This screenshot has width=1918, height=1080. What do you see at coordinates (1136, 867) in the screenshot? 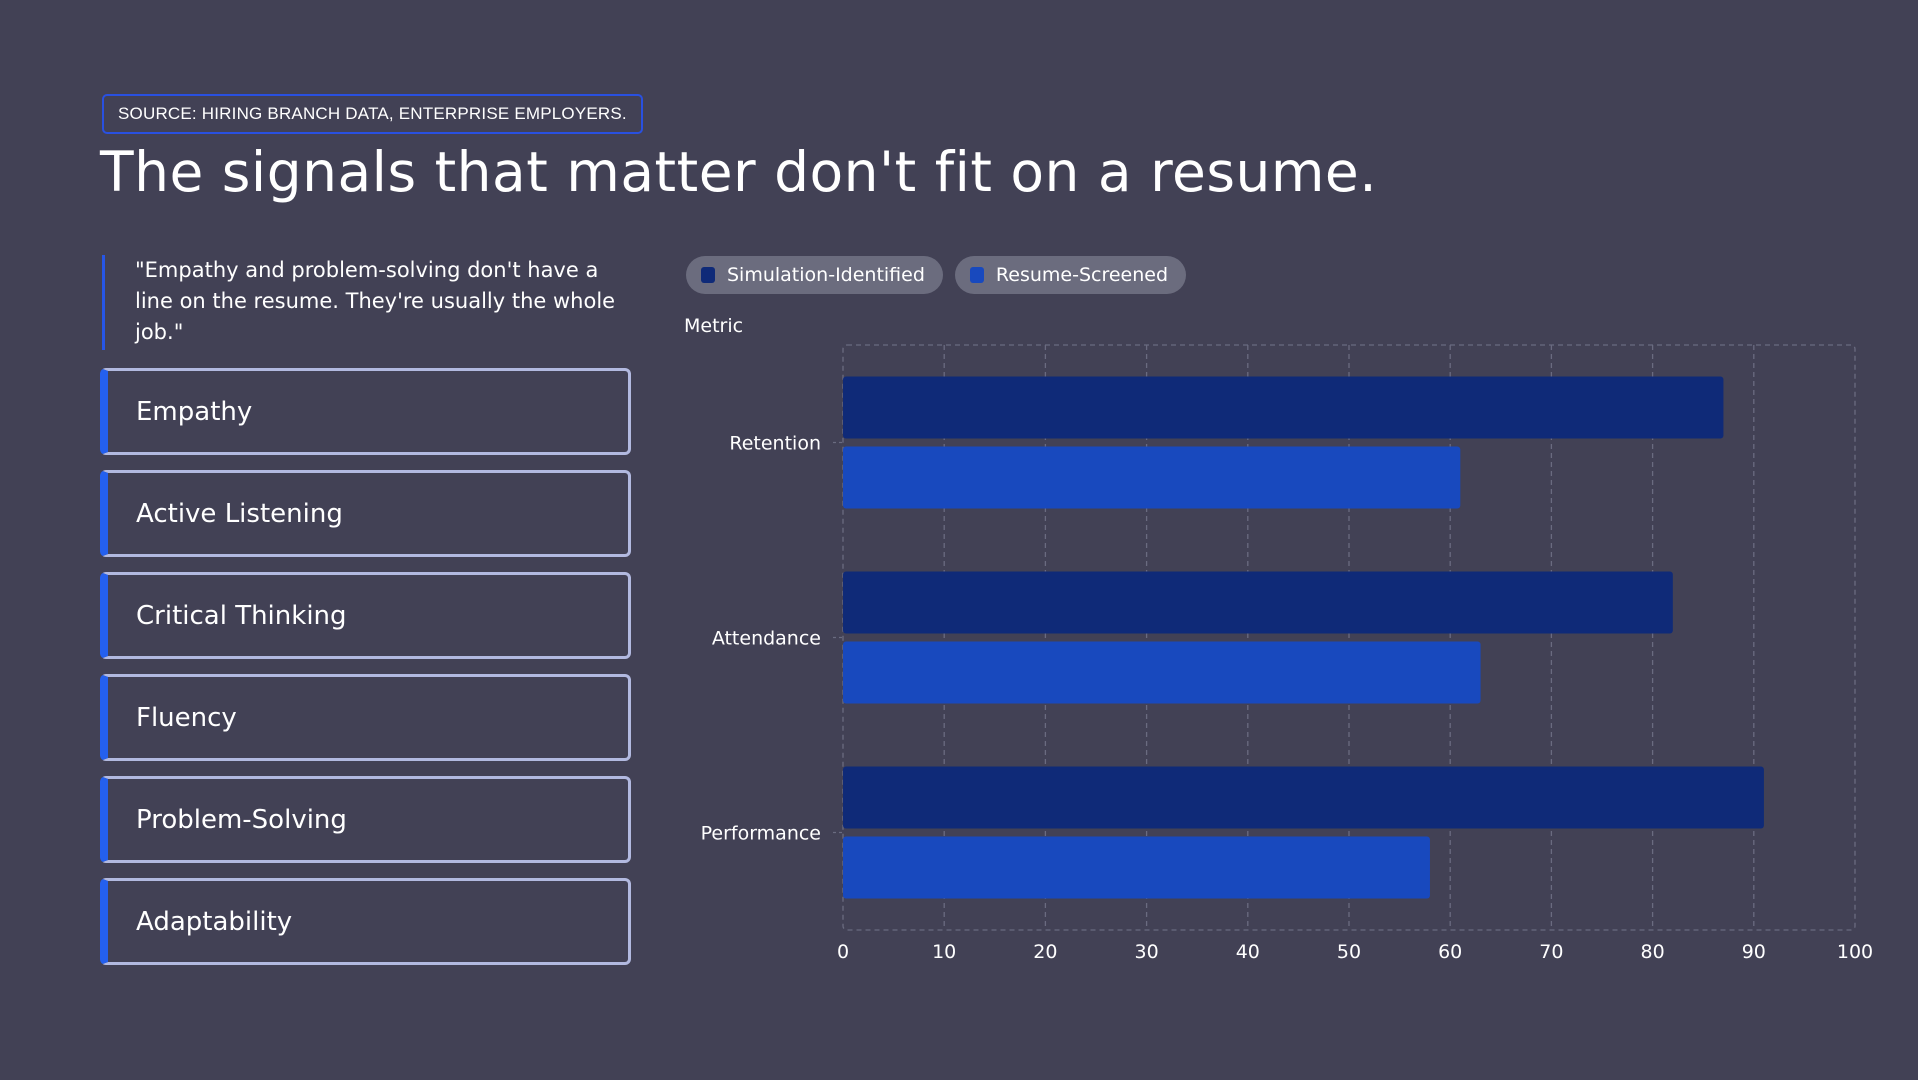
I see `bar-performance-resume-screened` at bounding box center [1136, 867].